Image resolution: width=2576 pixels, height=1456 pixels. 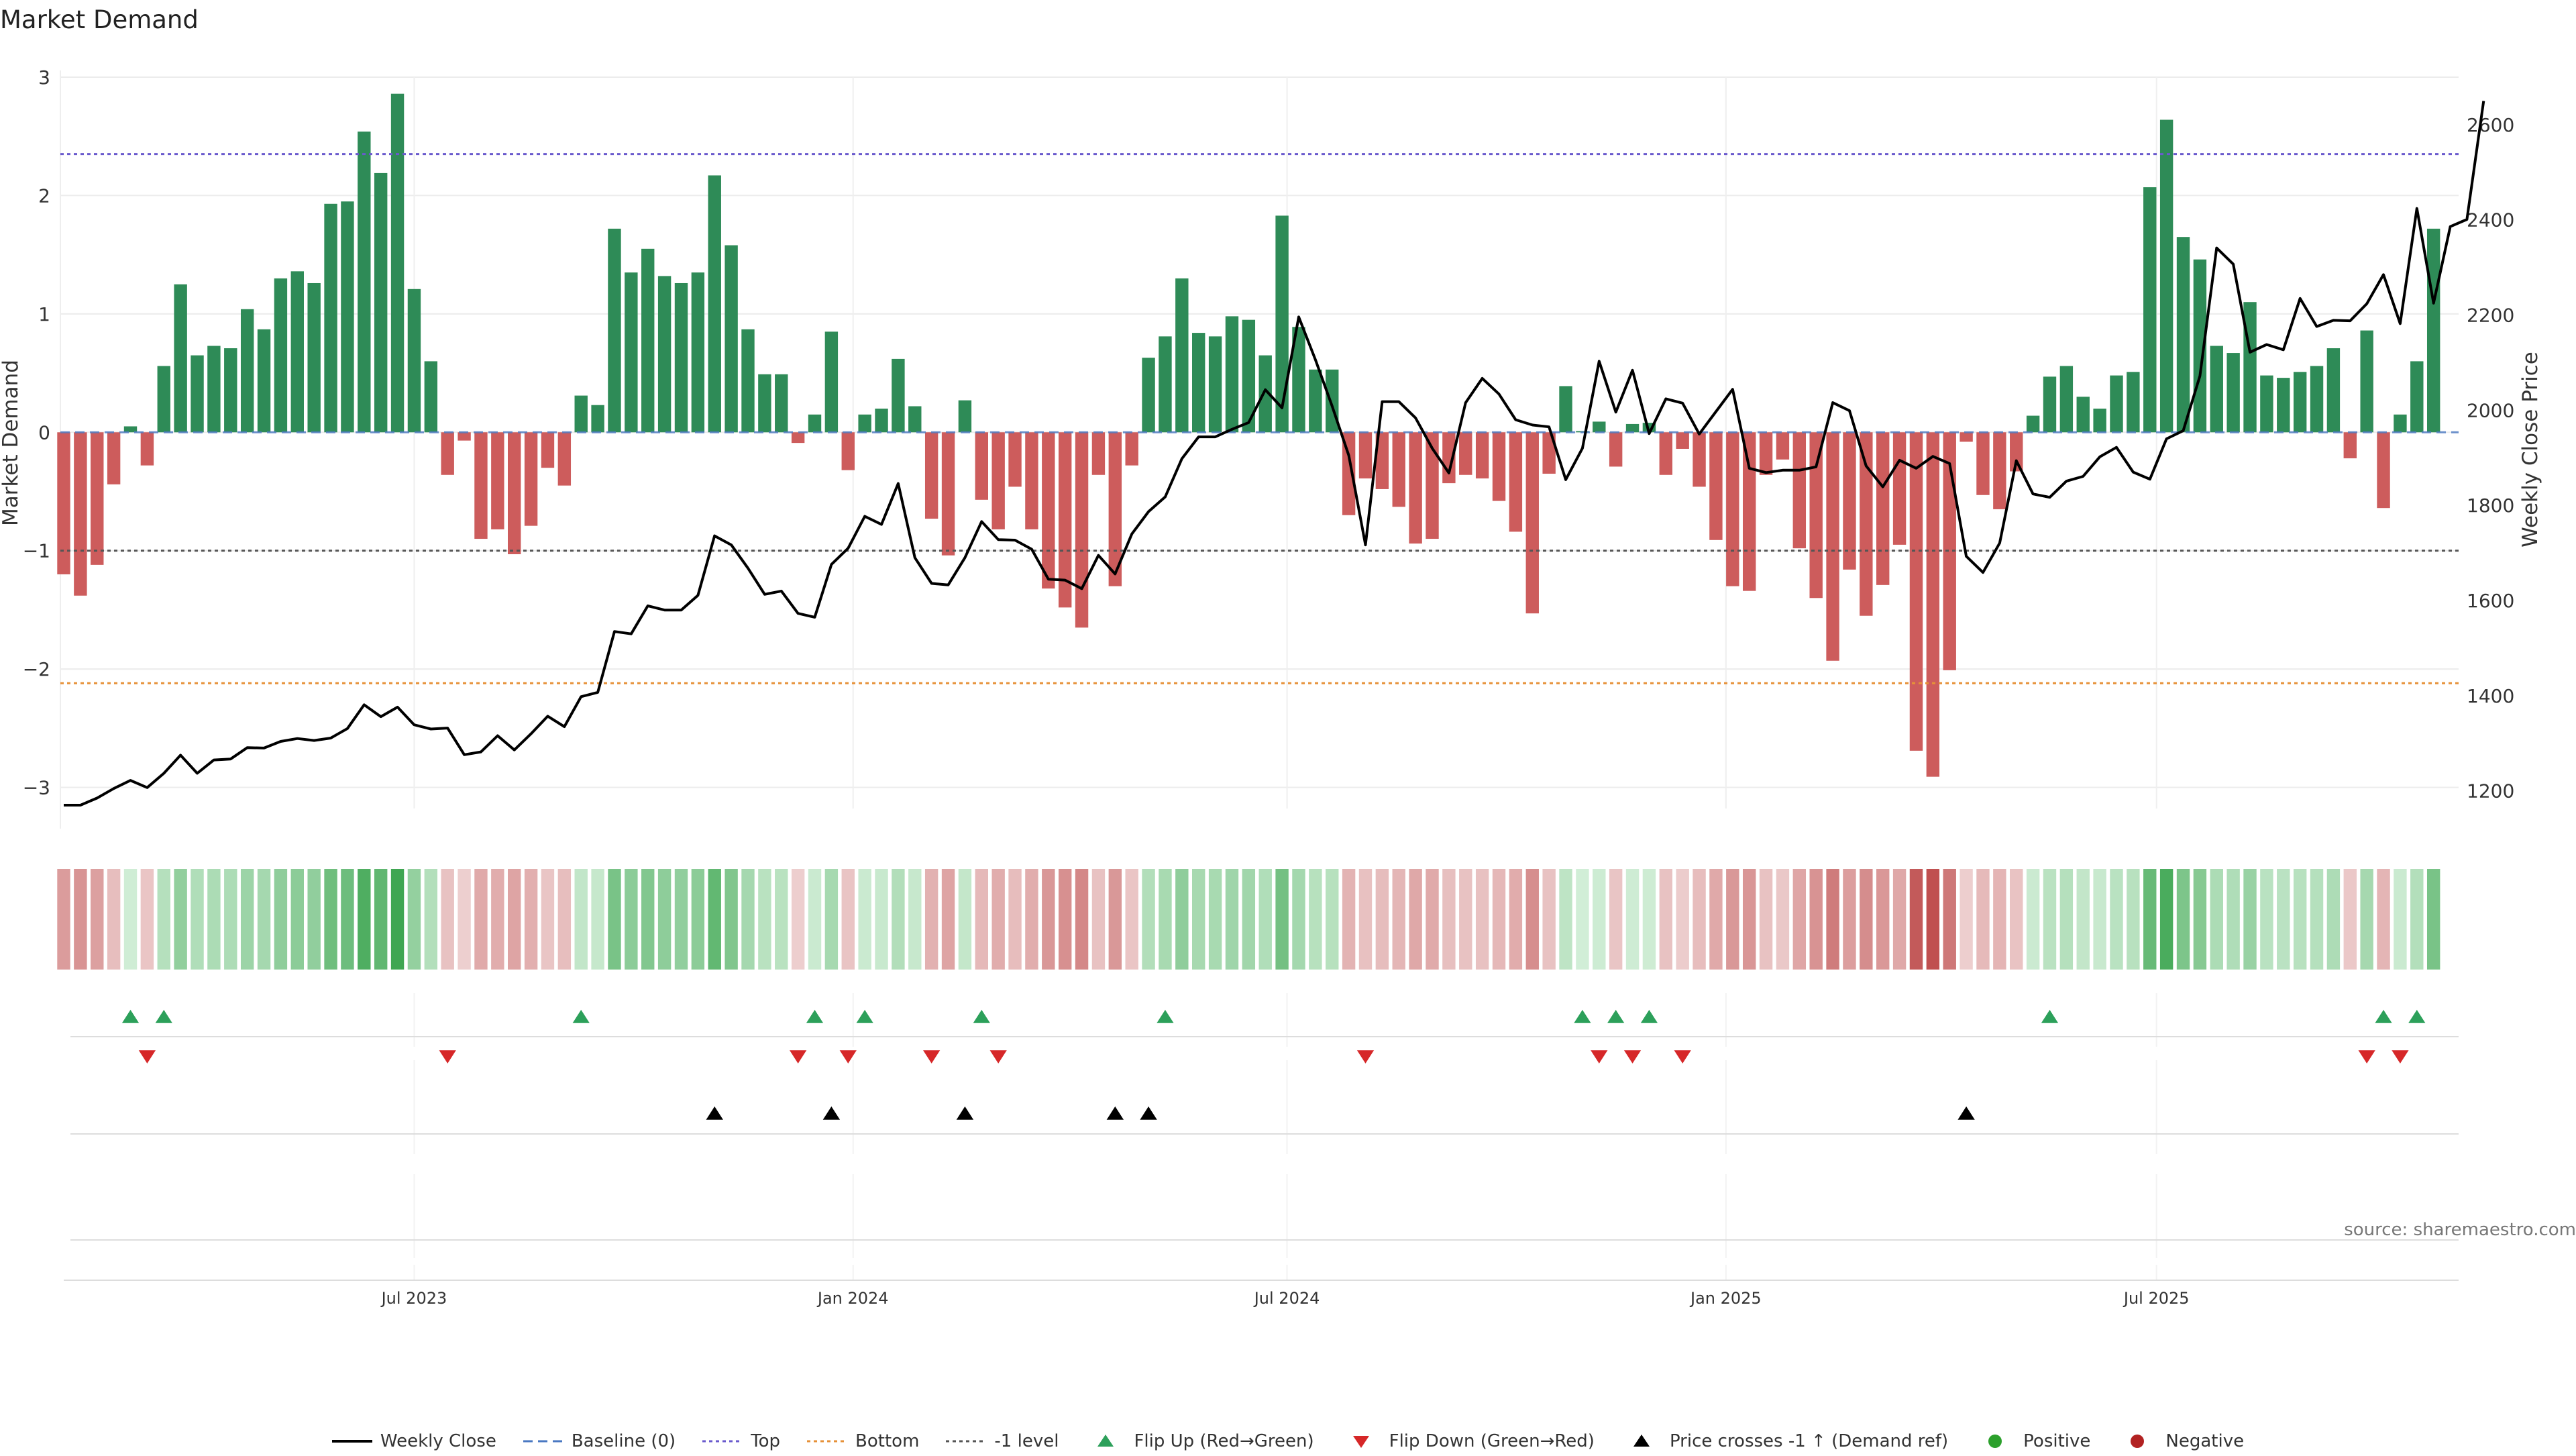 What do you see at coordinates (1148, 1113) in the screenshot?
I see `price-cross-marker` at bounding box center [1148, 1113].